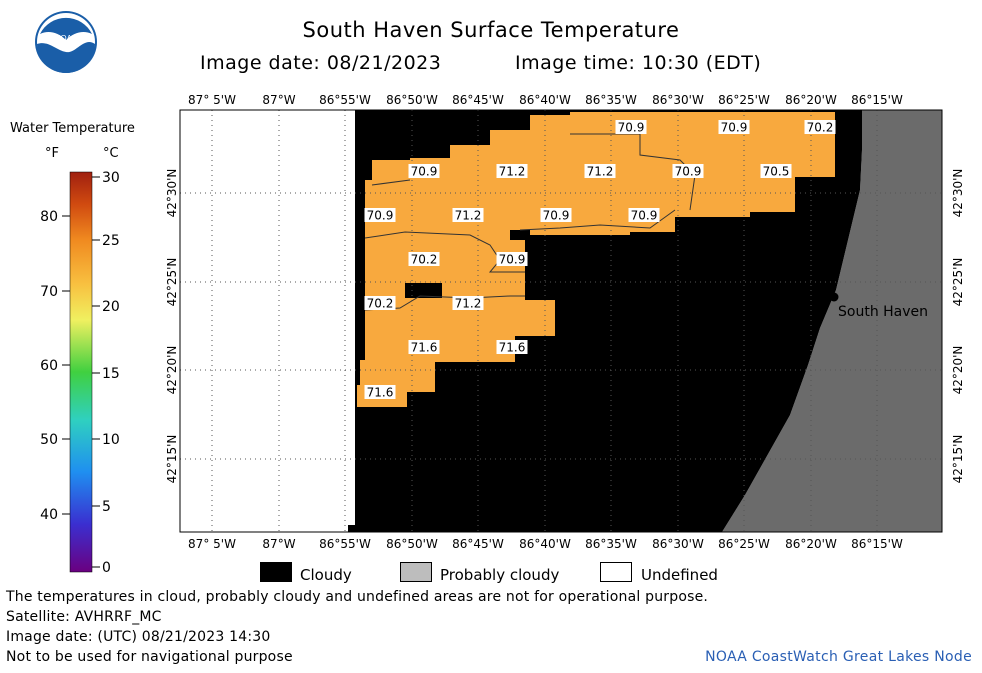 The width and height of the screenshot is (982, 673). I want to click on map-title: South Haven Surface Temperature, so click(491, 30).